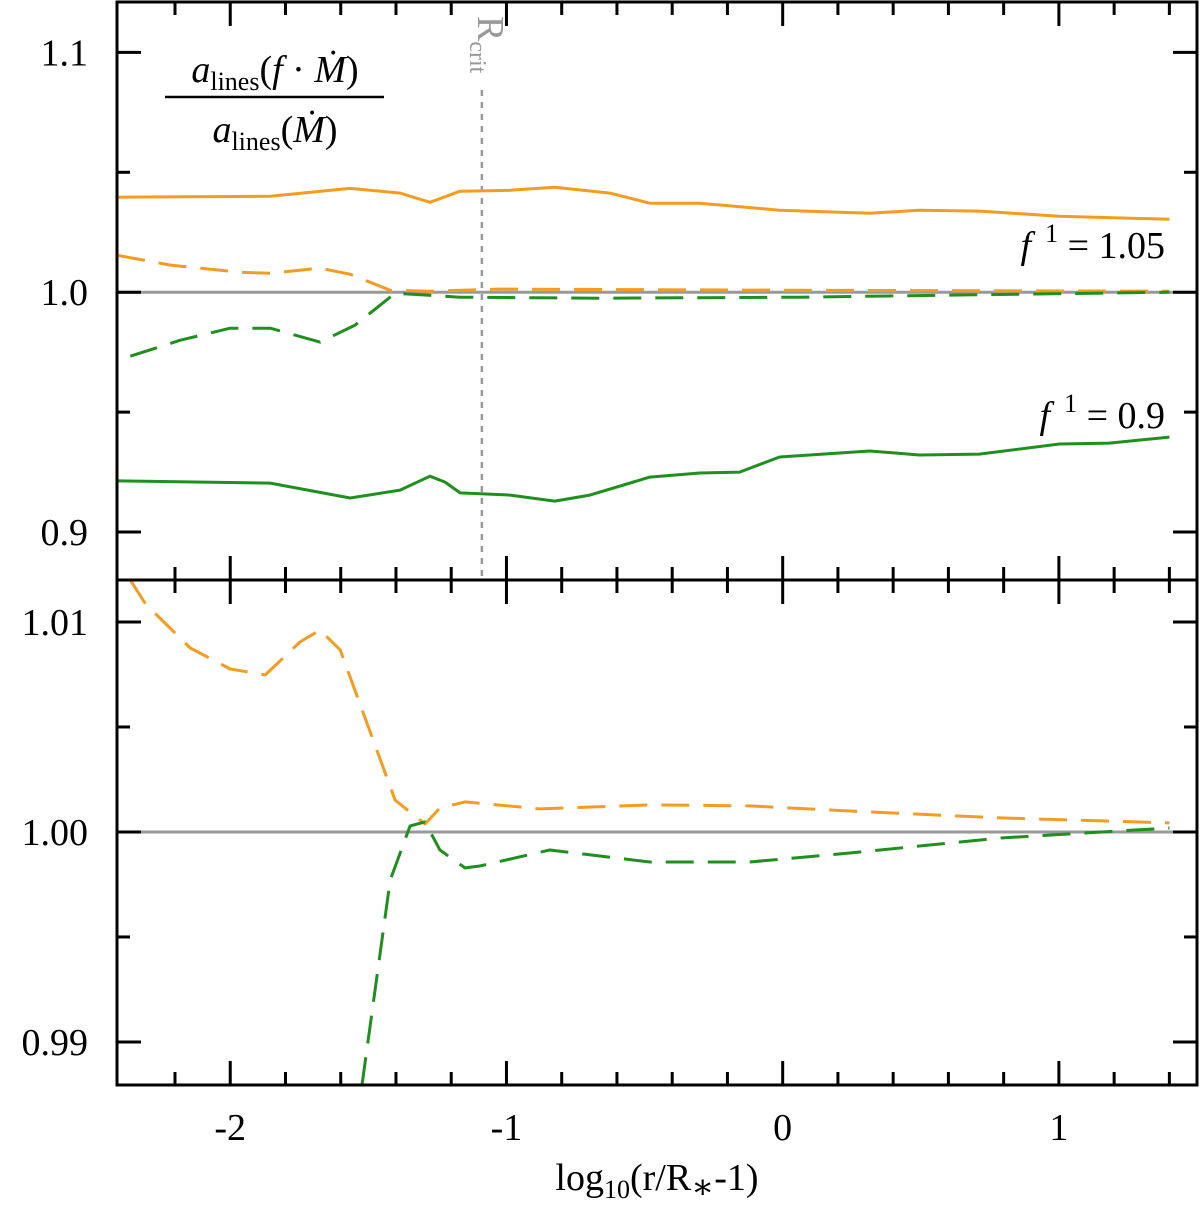 This screenshot has height=1205, width=1200. What do you see at coordinates (579, 1178) in the screenshot?
I see `text-part: log` at bounding box center [579, 1178].